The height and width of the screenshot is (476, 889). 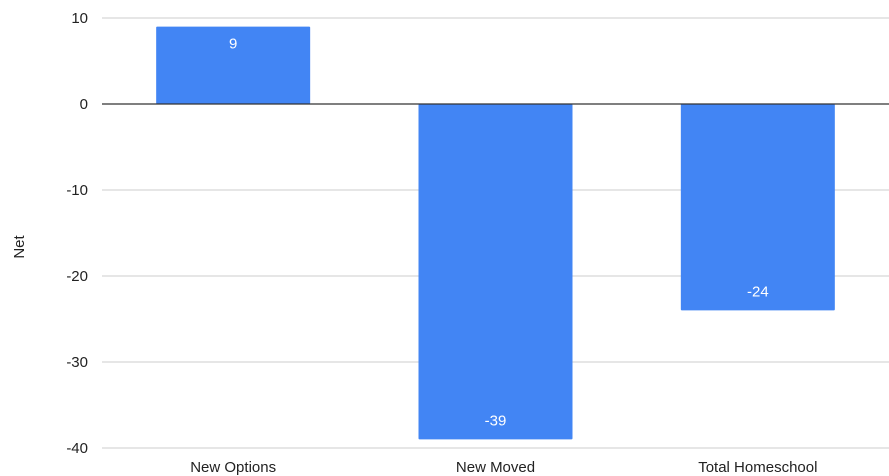 I want to click on x-category-label: New Moved, so click(x=495, y=467).